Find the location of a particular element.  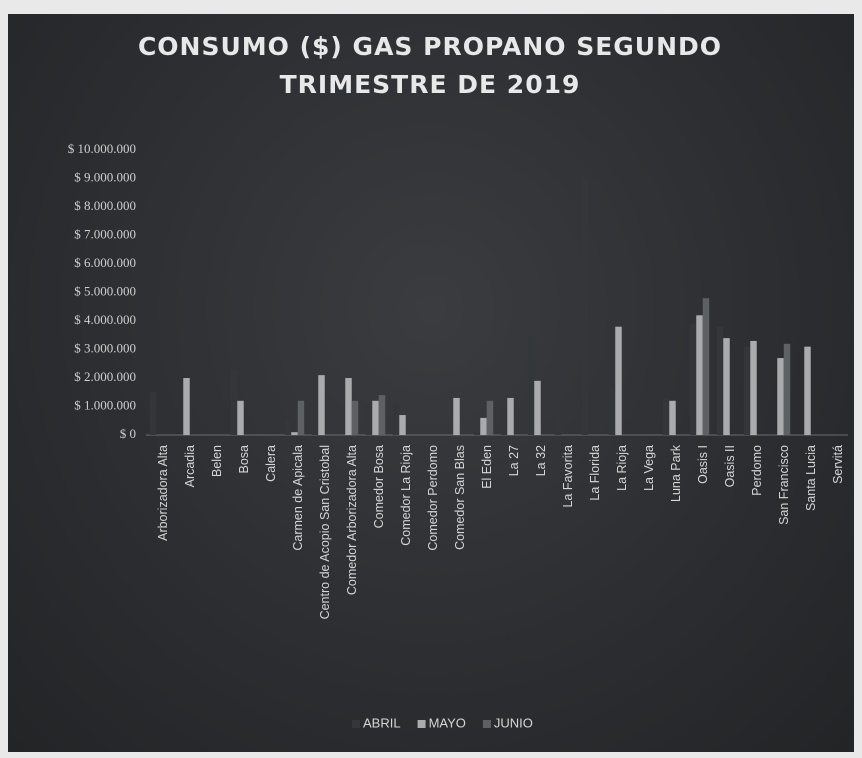

y-tick-label: $ 0 is located at coordinates (128, 433).